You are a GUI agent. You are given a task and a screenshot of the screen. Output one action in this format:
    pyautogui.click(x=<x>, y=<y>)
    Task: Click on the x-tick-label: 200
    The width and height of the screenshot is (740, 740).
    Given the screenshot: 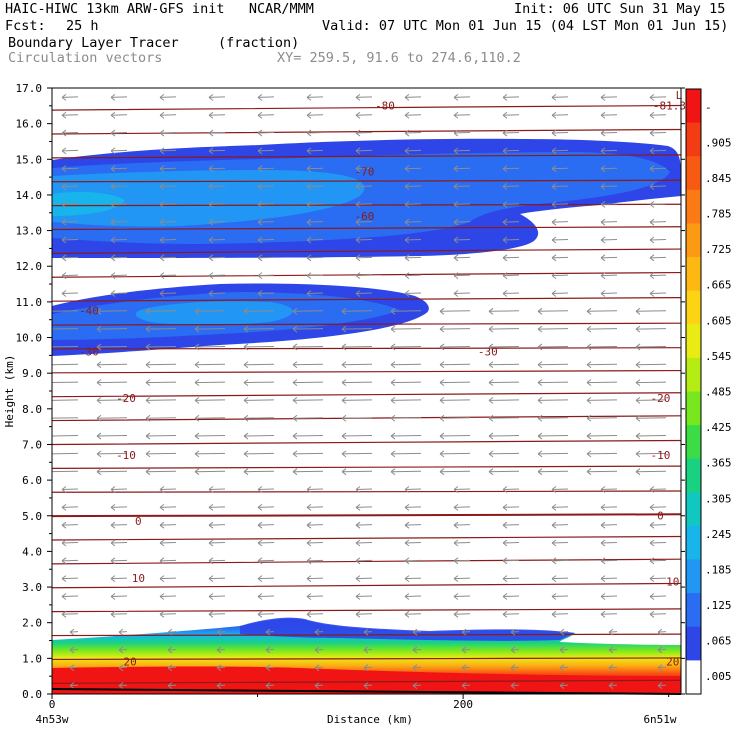 What is the action you would take?
    pyautogui.click(x=463, y=704)
    